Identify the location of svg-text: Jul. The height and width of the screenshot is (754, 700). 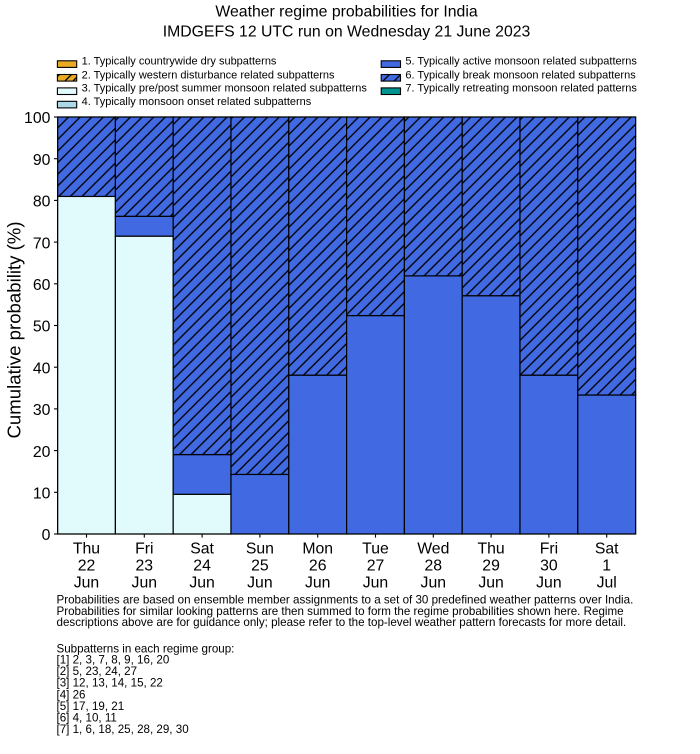
(607, 583).